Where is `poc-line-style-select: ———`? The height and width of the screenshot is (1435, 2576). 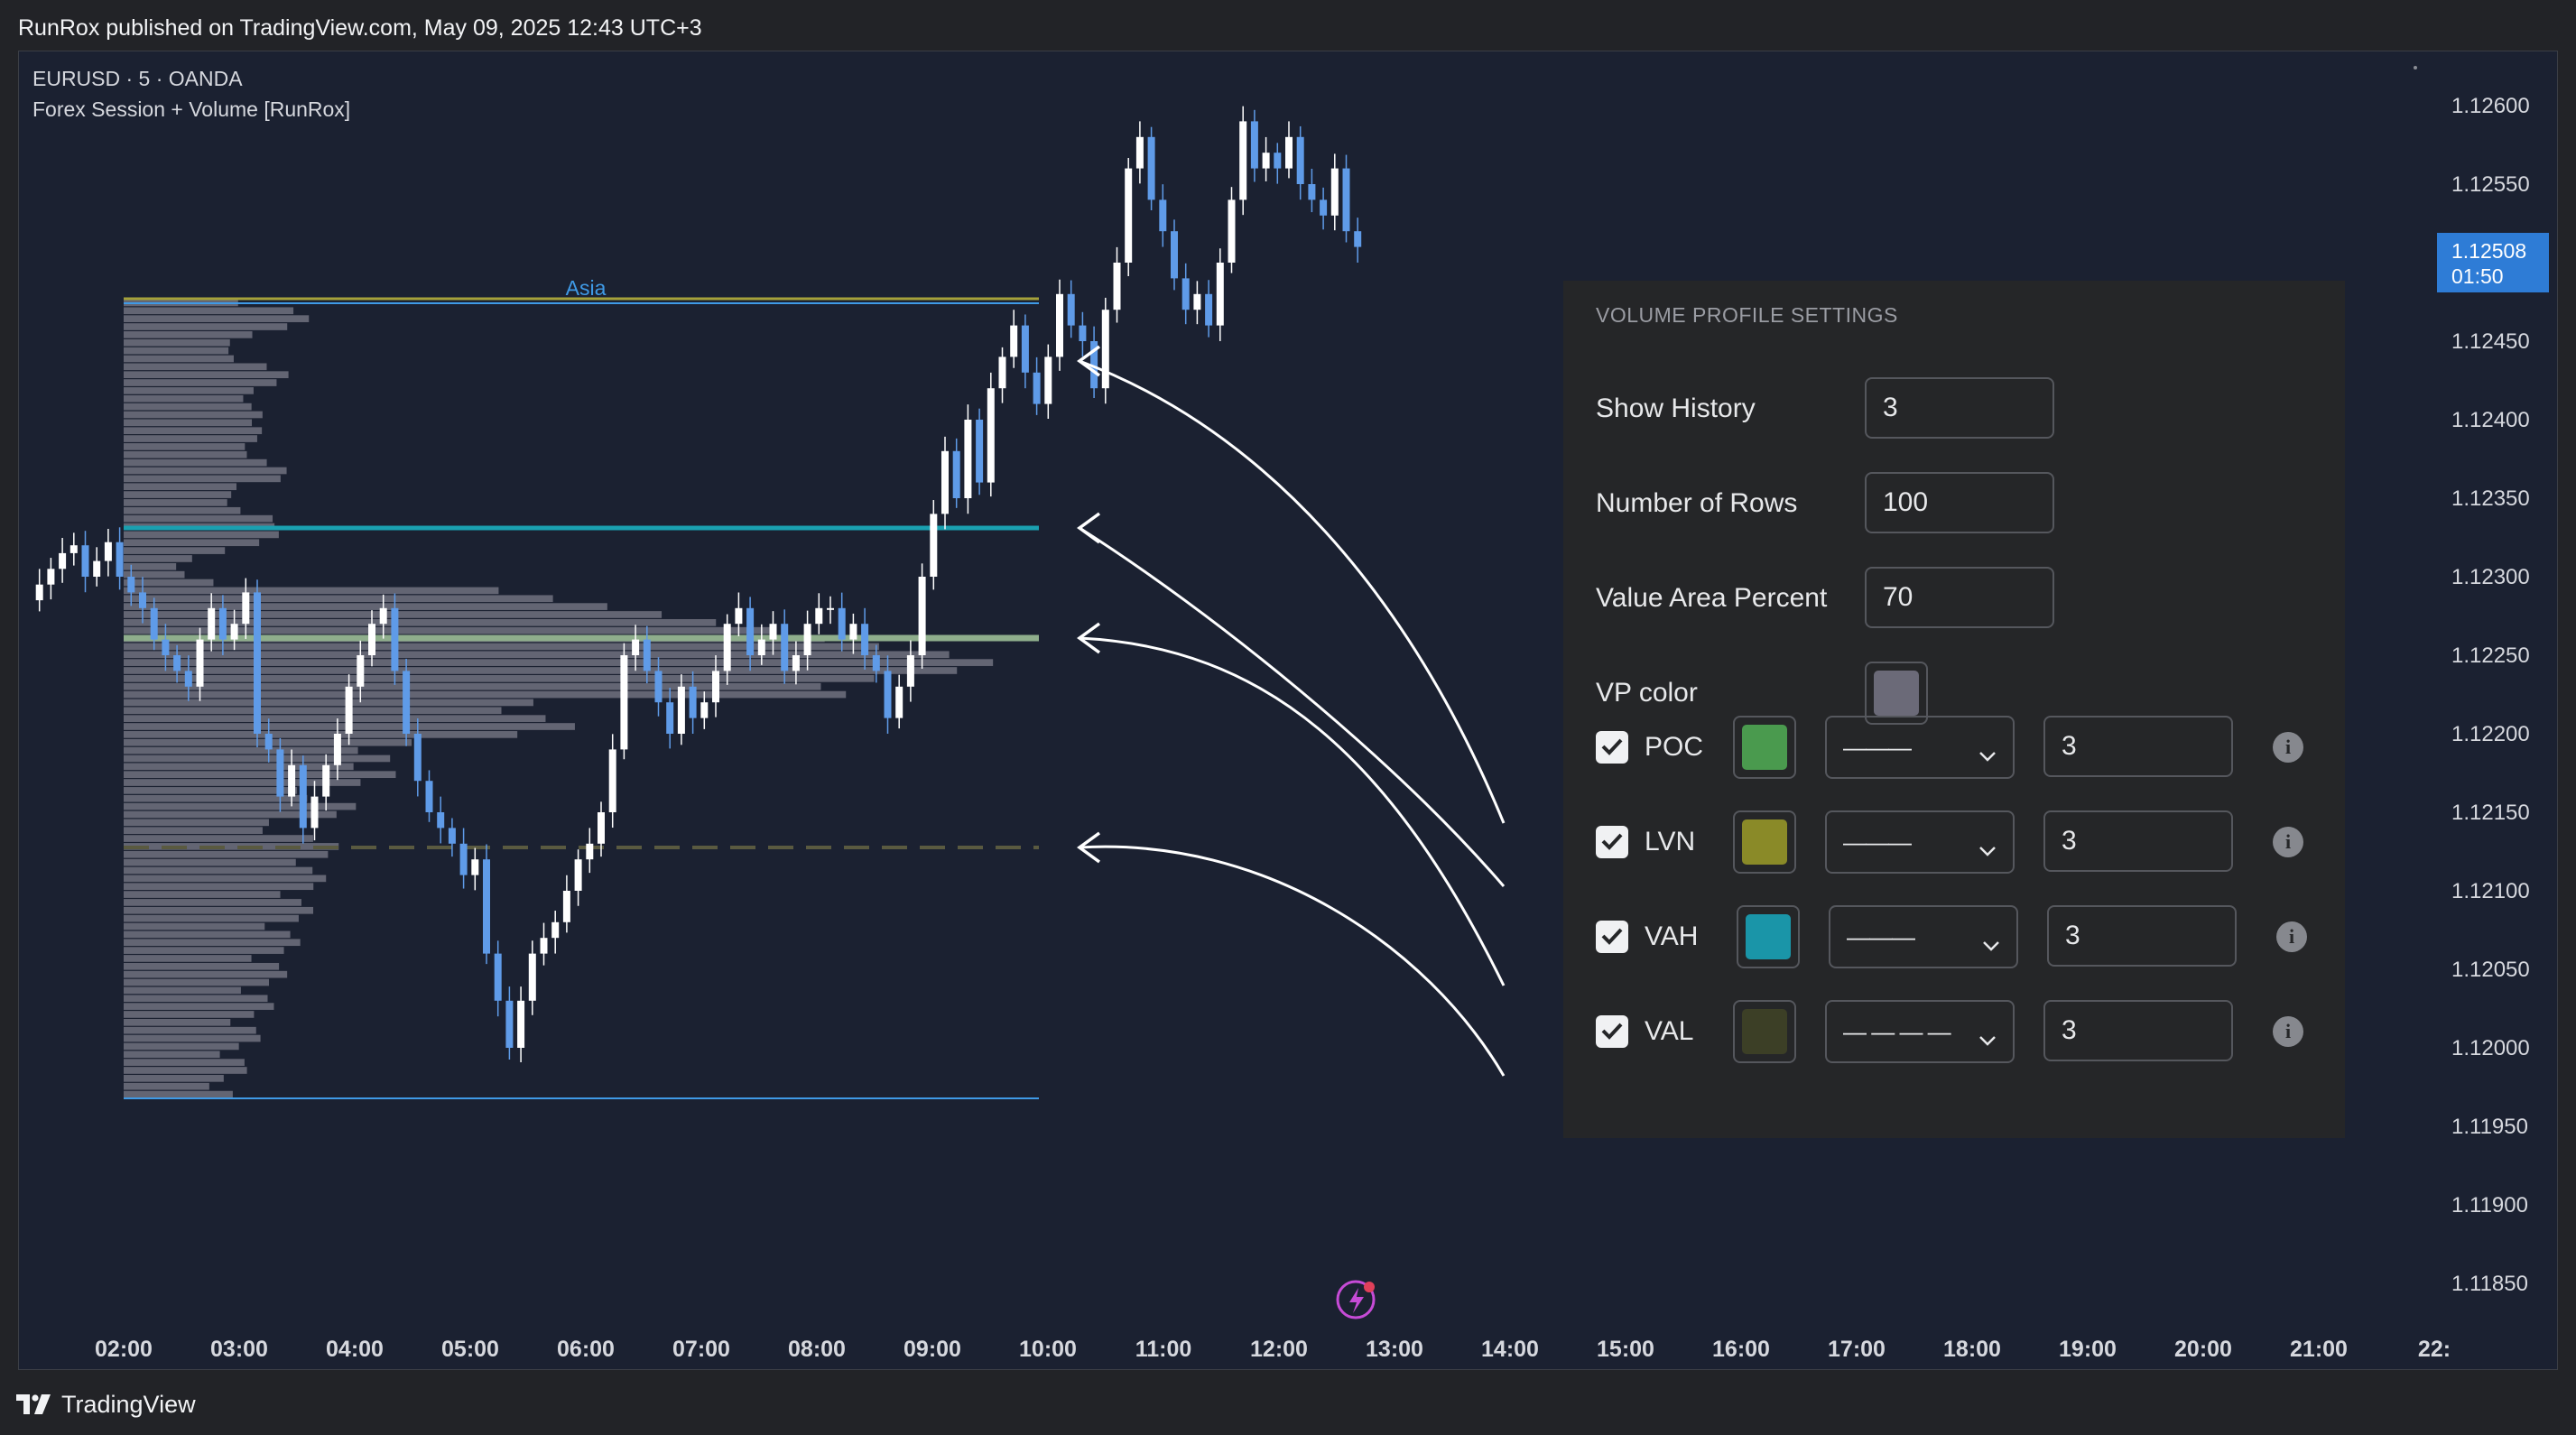
poc-line-style-select: ——— is located at coordinates (1920, 747).